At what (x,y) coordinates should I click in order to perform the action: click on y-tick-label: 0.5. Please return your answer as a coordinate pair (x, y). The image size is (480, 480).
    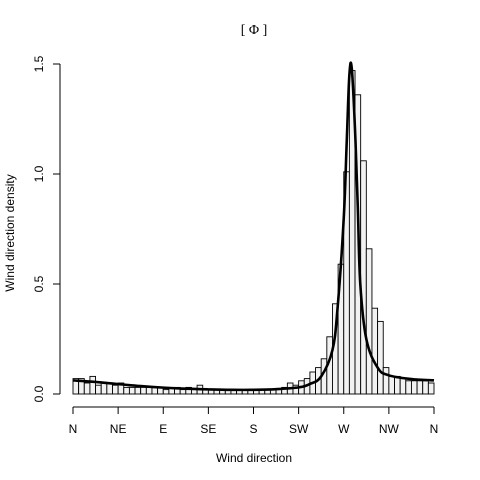
    Looking at the image, I should click on (39, 283).